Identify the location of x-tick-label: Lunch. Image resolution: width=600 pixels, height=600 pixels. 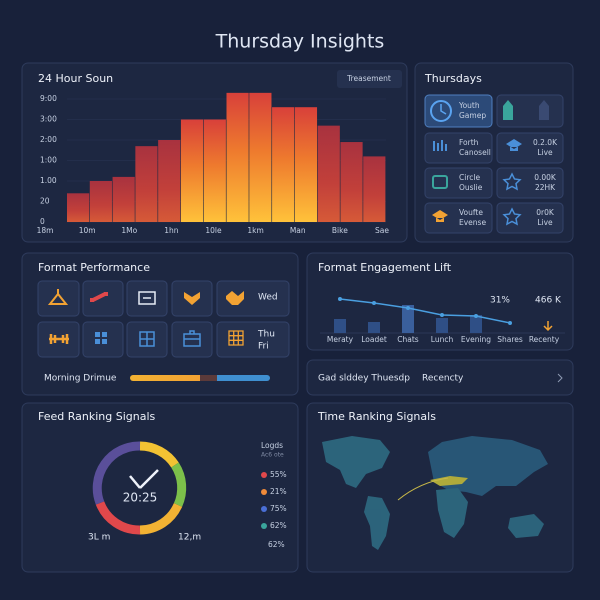
(442, 339).